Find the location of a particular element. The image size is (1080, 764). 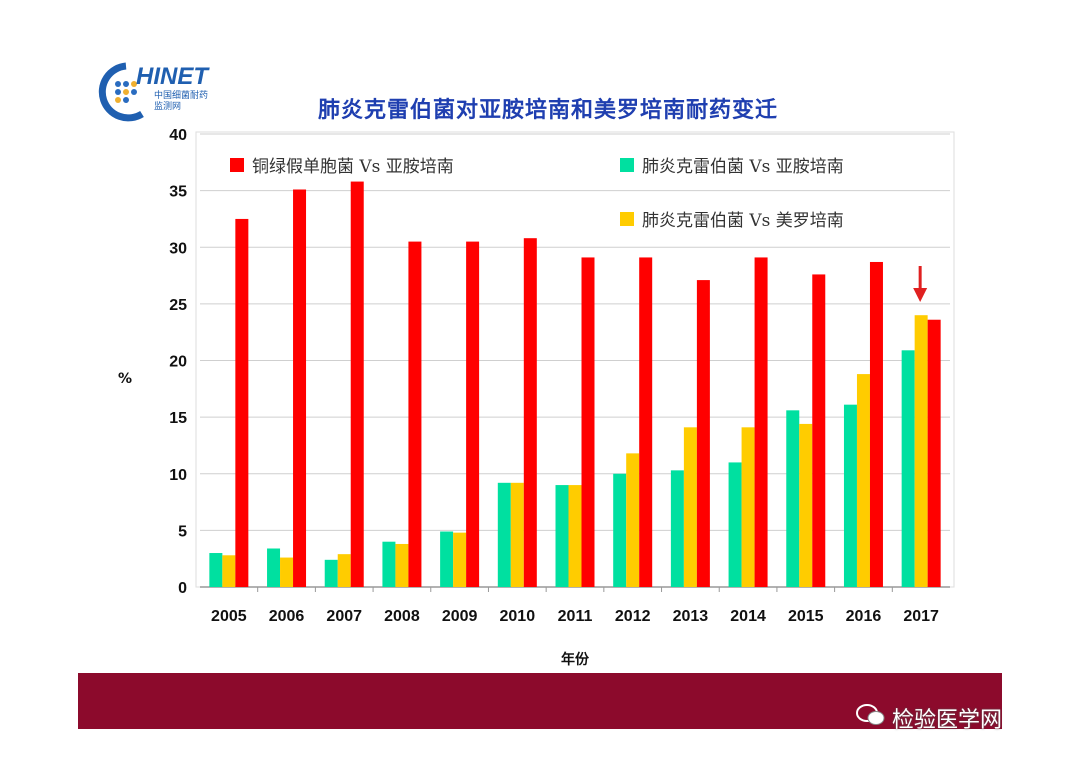

svg-text: 中国细菌耐药 is located at coordinates (181, 95).